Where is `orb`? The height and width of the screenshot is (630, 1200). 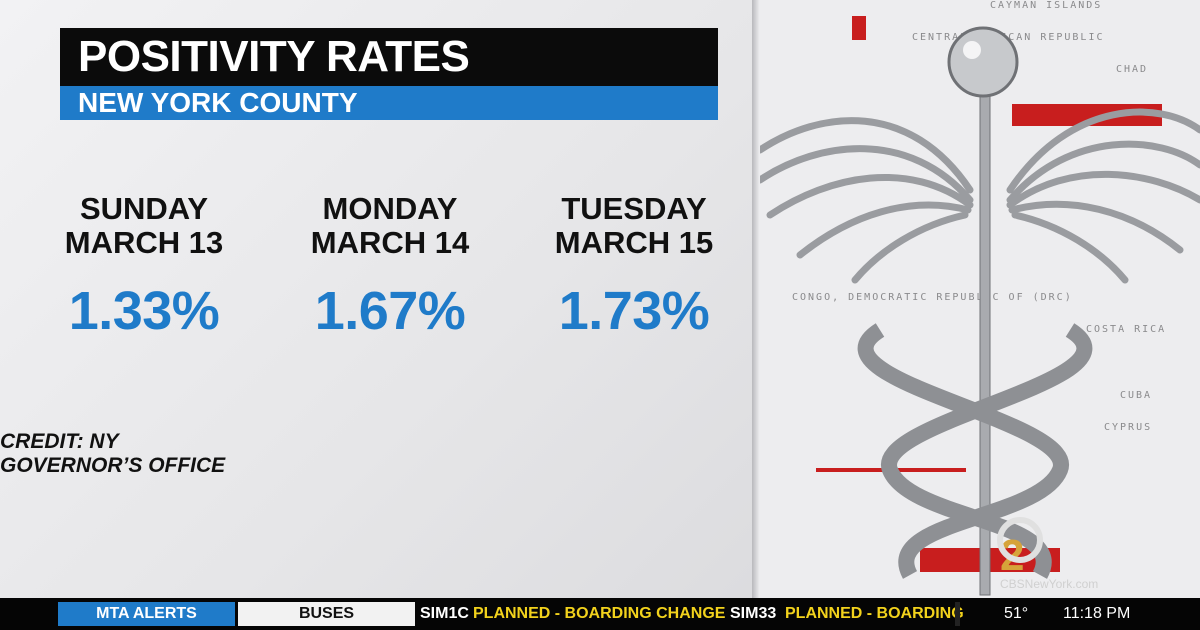
orb is located at coordinates (983, 62).